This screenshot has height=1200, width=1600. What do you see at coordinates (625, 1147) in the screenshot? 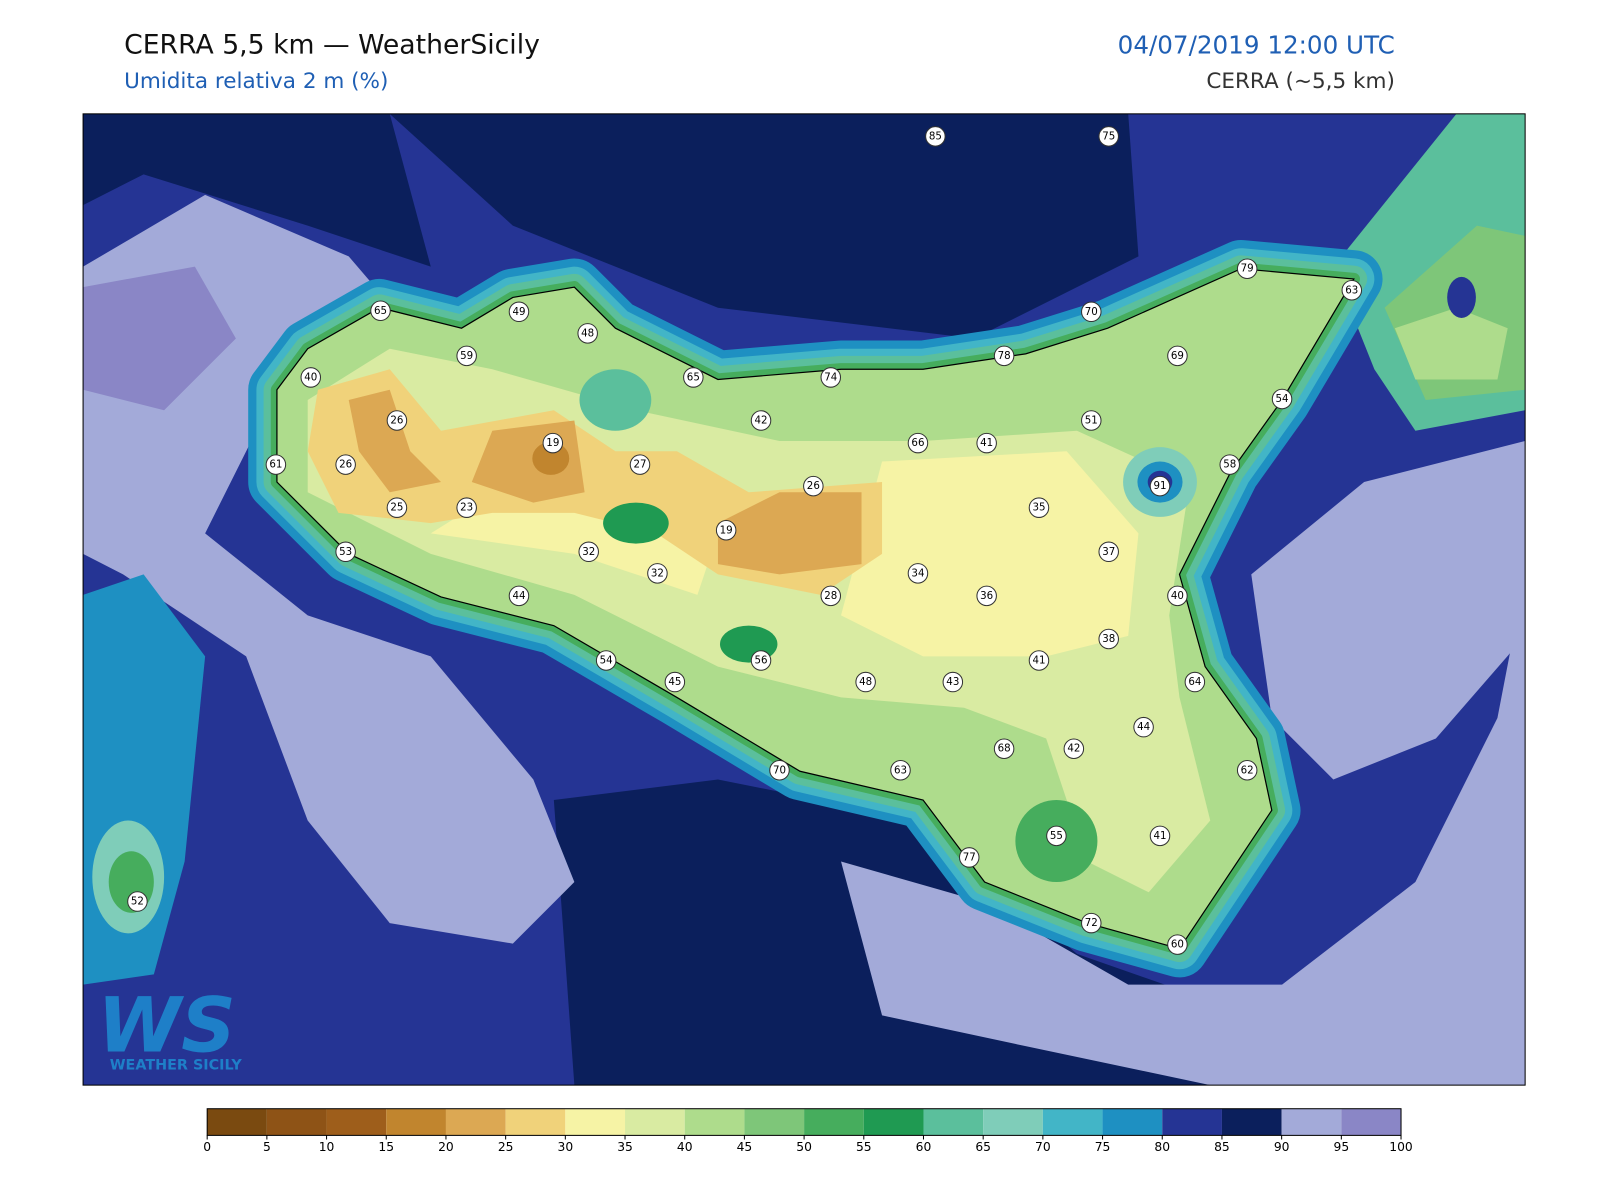
I see `colorbar-label: 35` at bounding box center [625, 1147].